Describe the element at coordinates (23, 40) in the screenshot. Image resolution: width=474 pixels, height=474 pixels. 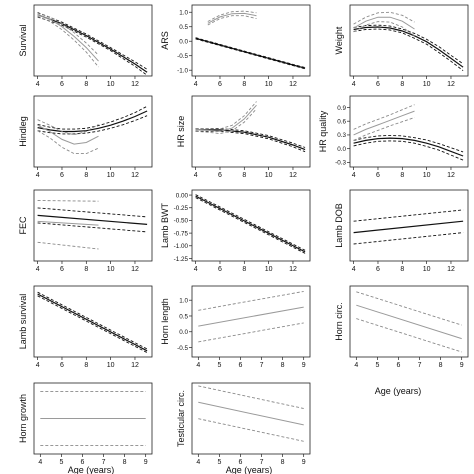
I see `y-axis-label: Survival` at that location.